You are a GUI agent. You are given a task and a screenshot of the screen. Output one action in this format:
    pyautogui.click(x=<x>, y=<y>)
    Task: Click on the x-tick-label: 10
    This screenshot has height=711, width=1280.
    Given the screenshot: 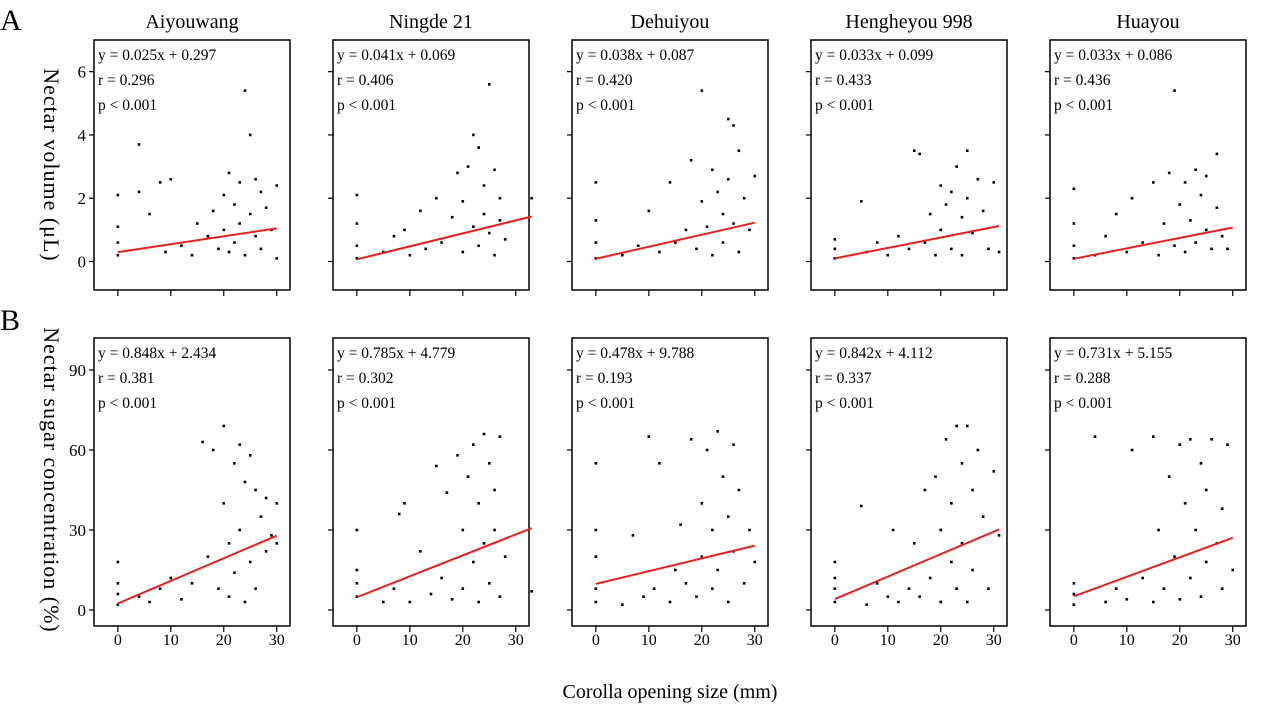 What is the action you would take?
    pyautogui.click(x=1127, y=640)
    